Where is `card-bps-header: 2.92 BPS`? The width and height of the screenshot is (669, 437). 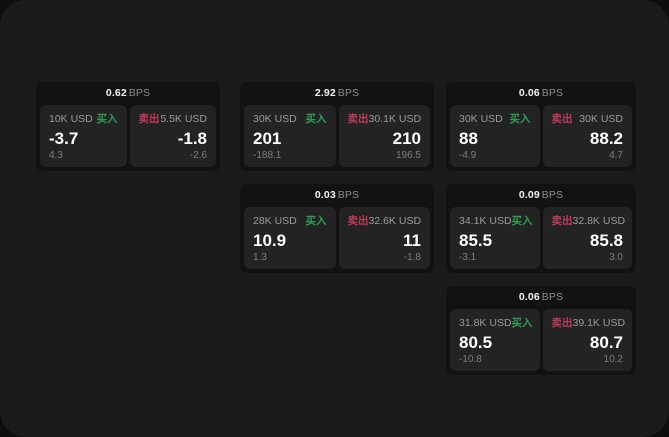
card-bps-header: 2.92 BPS is located at coordinates (337, 93).